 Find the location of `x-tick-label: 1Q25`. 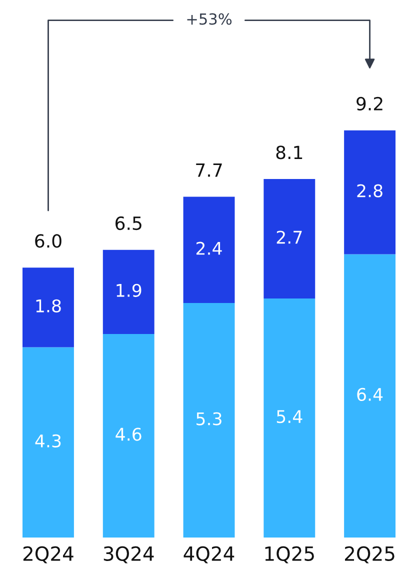

x-tick-label: 1Q25 is located at coordinates (289, 555).